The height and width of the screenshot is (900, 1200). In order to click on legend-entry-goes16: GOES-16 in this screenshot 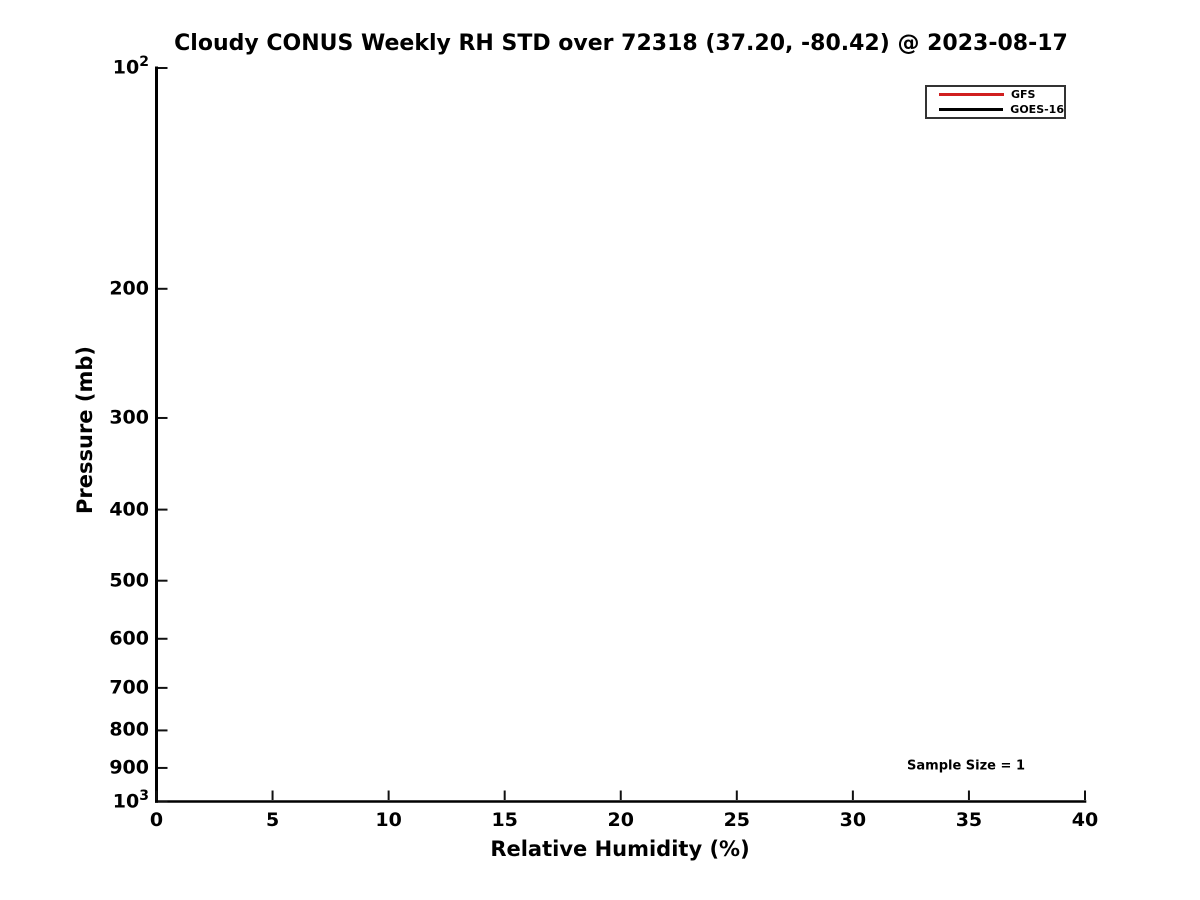, I will do `click(1001, 109)`.